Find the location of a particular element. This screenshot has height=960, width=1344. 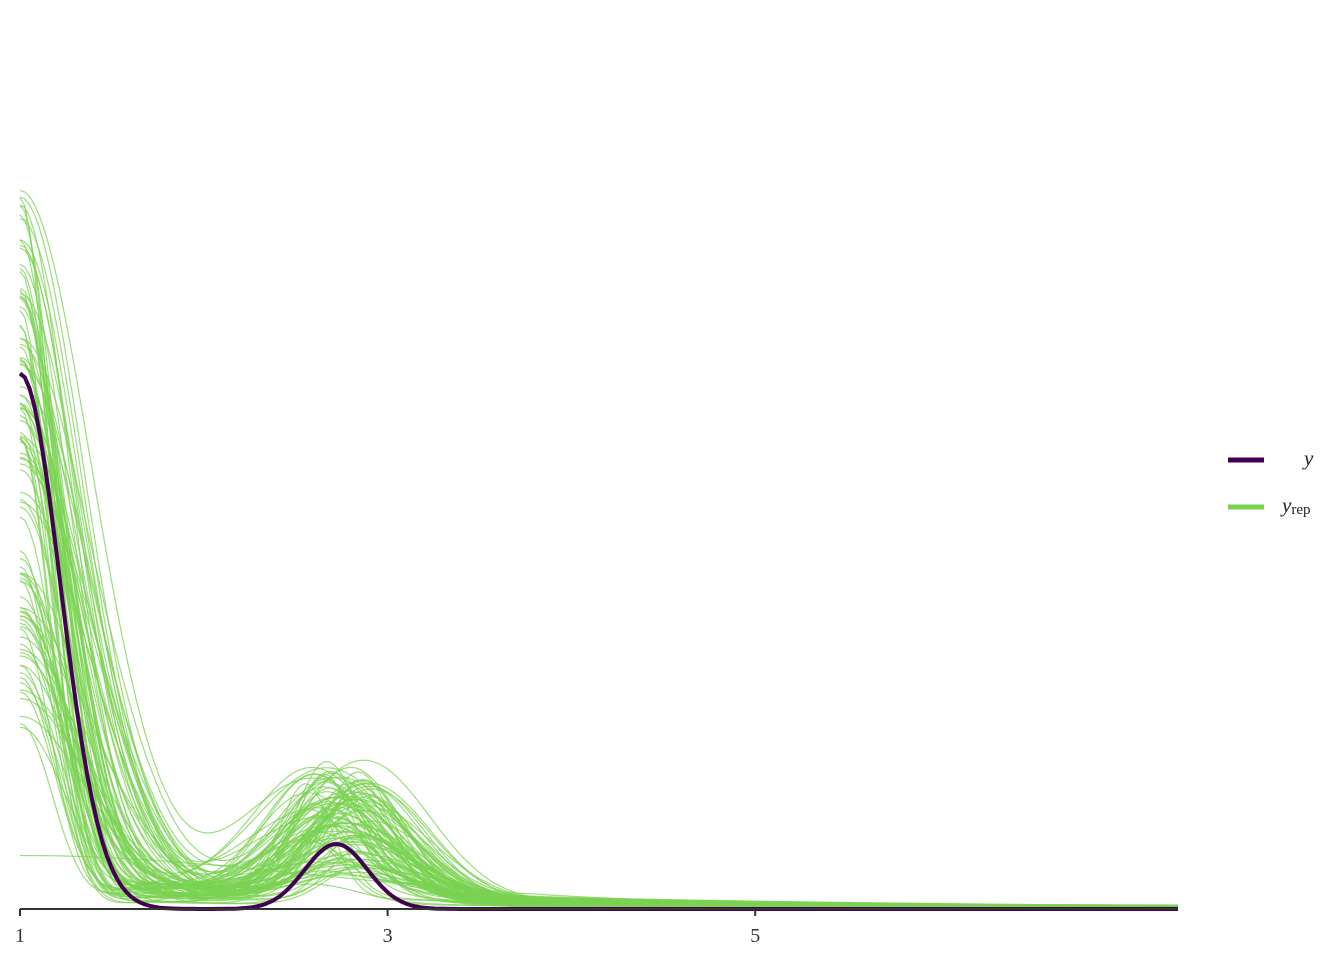

legend: y yrep is located at coordinates (1271, 482).